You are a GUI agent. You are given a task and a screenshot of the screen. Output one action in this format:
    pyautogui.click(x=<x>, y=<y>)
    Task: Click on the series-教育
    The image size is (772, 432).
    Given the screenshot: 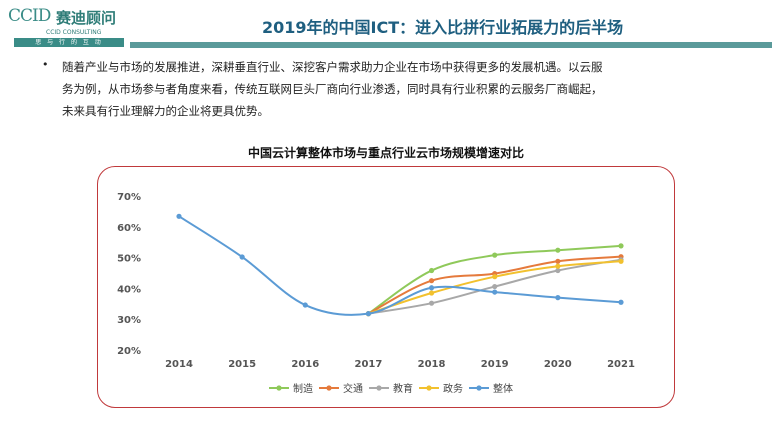 What is the action you would take?
    pyautogui.click(x=494, y=287)
    